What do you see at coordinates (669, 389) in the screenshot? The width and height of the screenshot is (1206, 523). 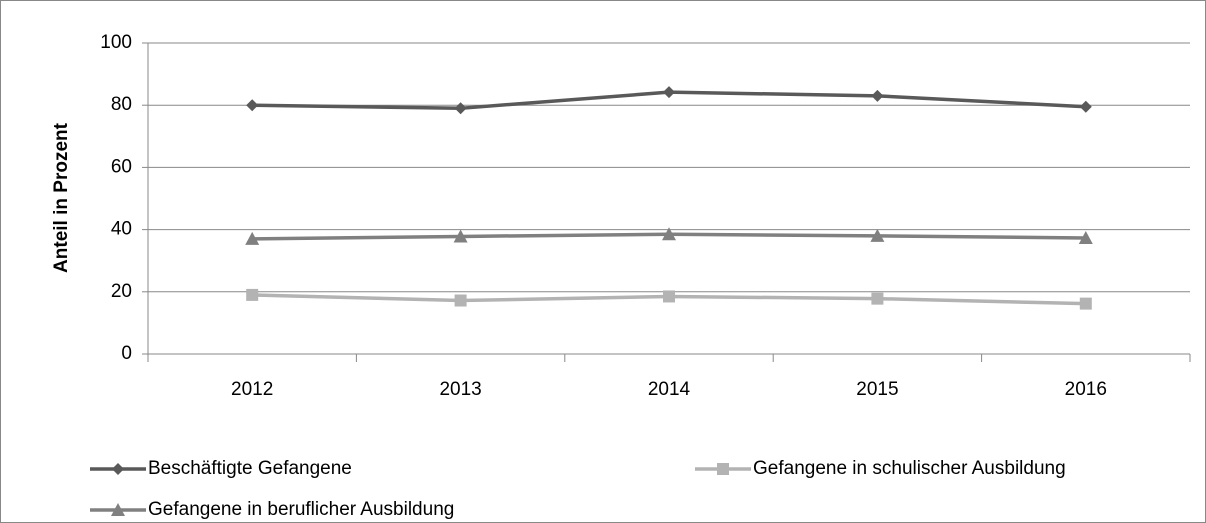 I see `x-tick-label: 2014` at bounding box center [669, 389].